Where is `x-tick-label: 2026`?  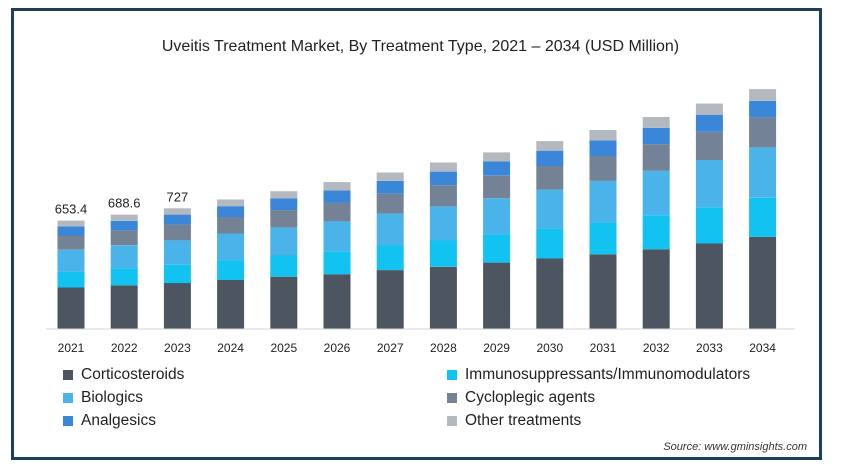 x-tick-label: 2026 is located at coordinates (337, 348).